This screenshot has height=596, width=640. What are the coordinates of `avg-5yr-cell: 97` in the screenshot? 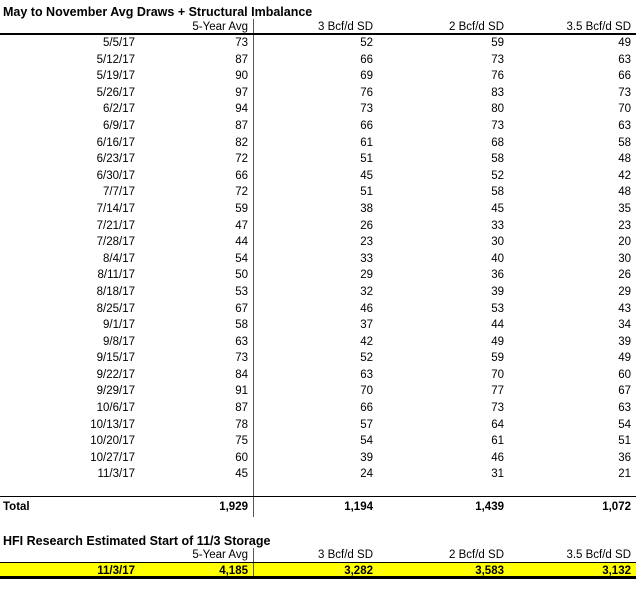 It's located at (194, 93).